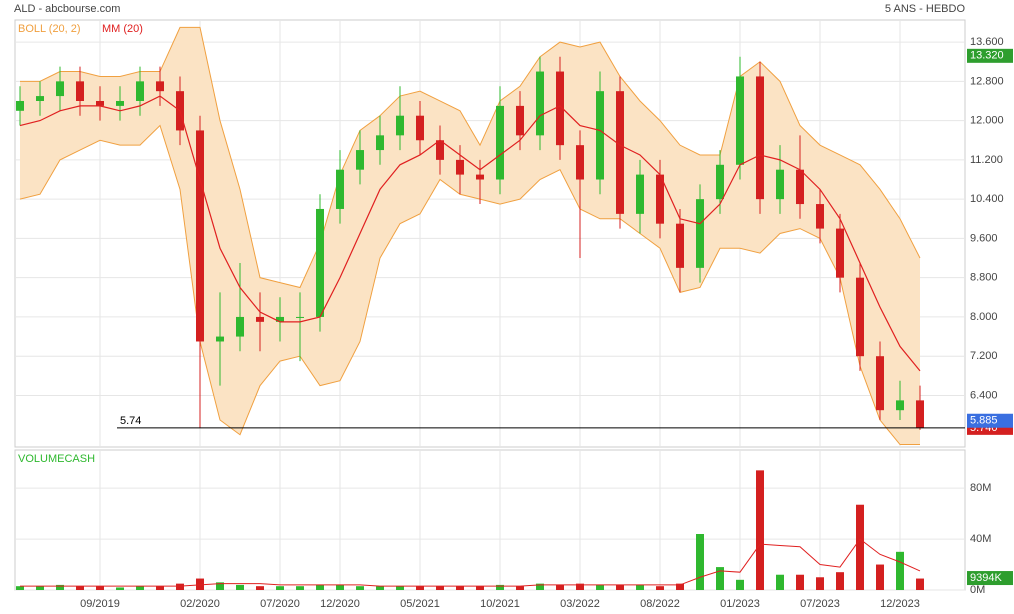 The width and height of the screenshot is (1014, 614). Describe the element at coordinates (984, 356) in the screenshot. I see `y-tick-label: 7.200` at that location.